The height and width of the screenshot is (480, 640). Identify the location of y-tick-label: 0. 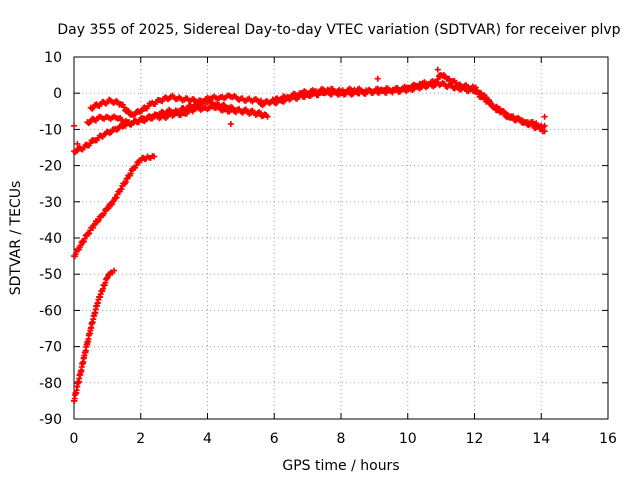
(57, 94).